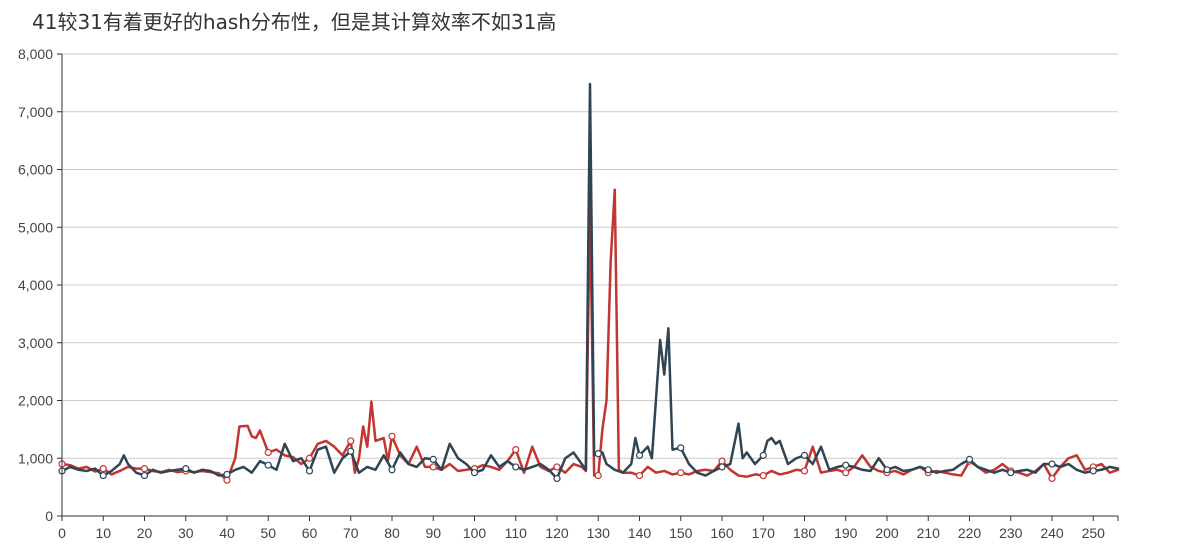 Image resolution: width=1200 pixels, height=560 pixels. Describe the element at coordinates (227, 533) in the screenshot. I see `x-tick-label: 40` at that location.